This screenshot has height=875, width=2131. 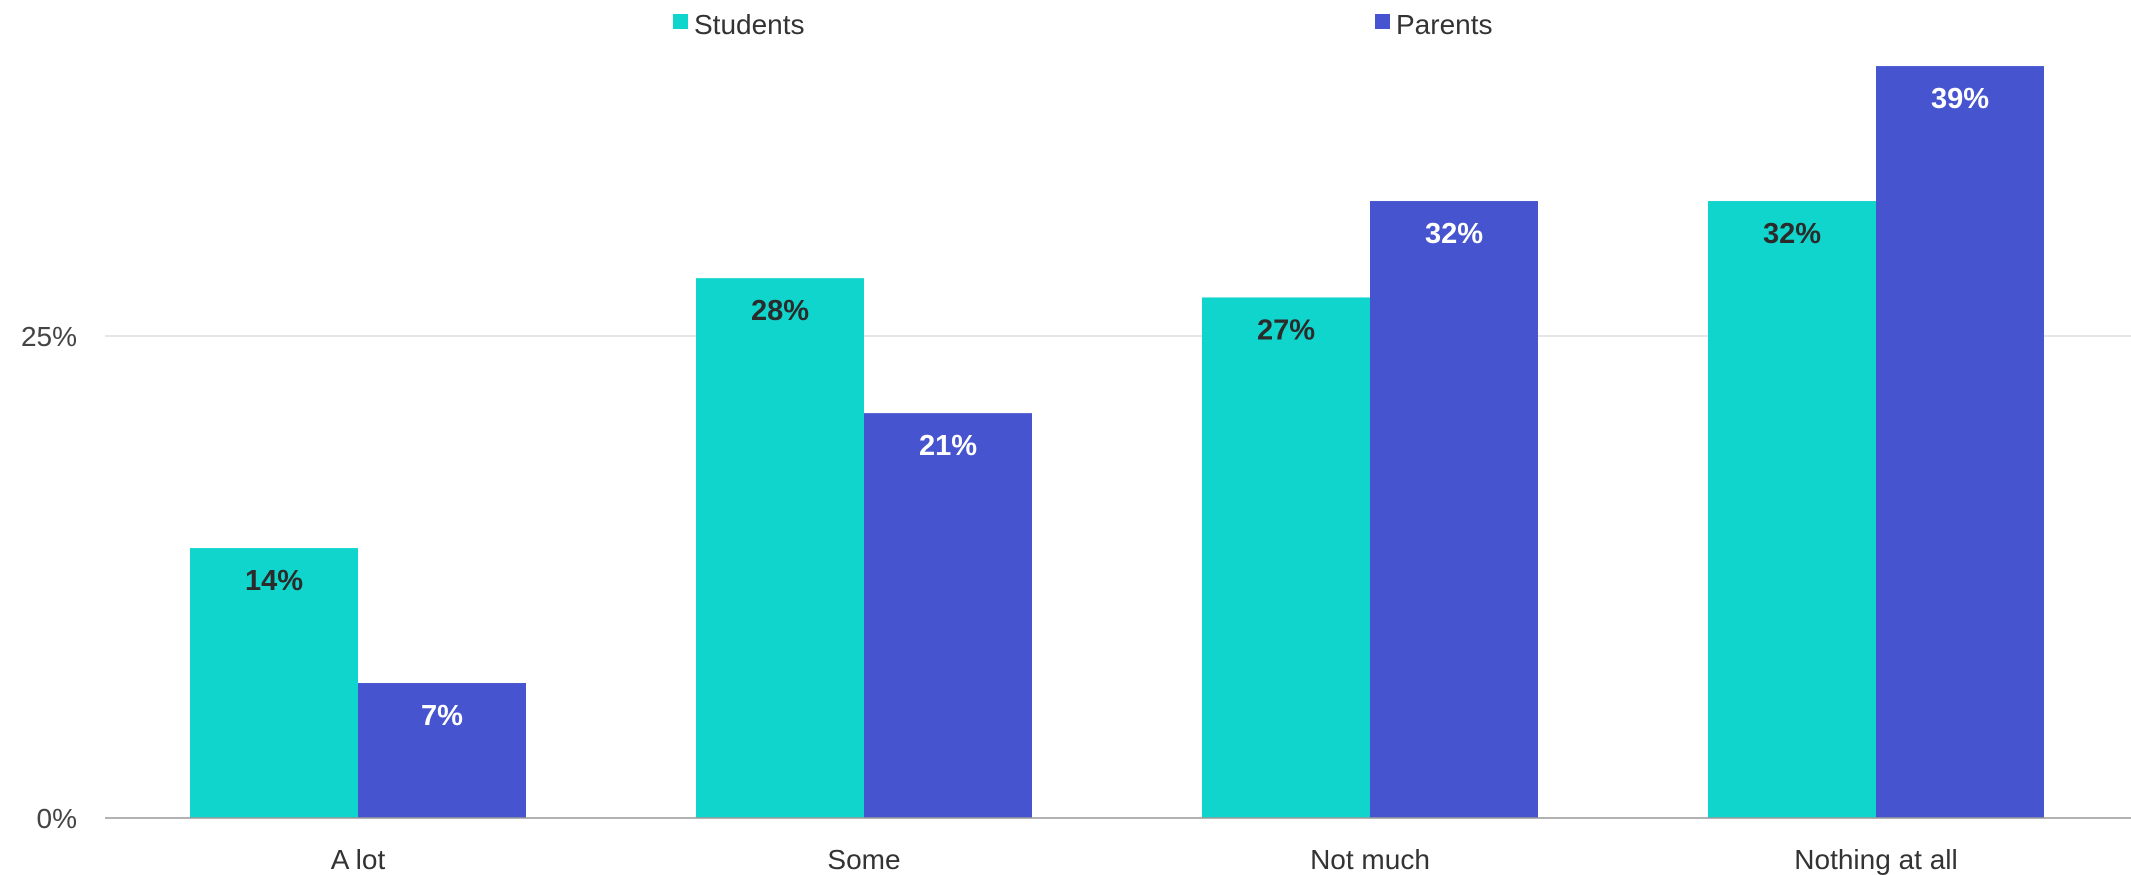 What do you see at coordinates (1875, 859) in the screenshot?
I see `x-category-label: Nothing at all` at bounding box center [1875, 859].